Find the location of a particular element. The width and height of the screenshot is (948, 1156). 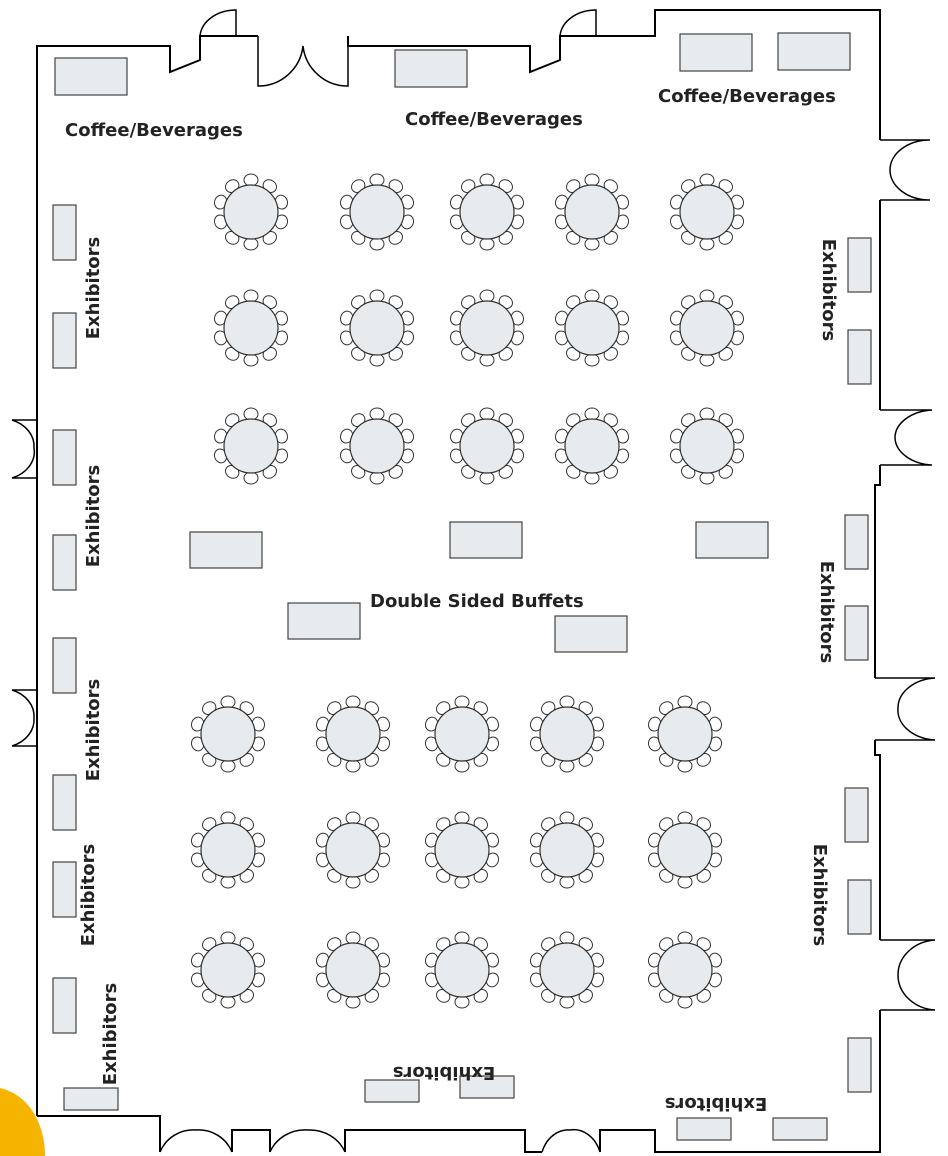

buffets-label: Double Sided Buffets is located at coordinates (477, 601).